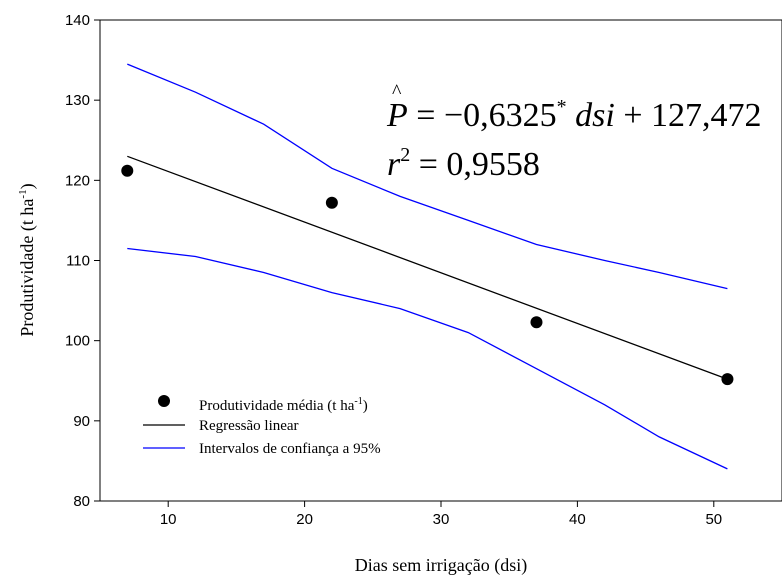 This screenshot has width=782, height=577. I want to click on y-tick-label: 90, so click(81, 421).